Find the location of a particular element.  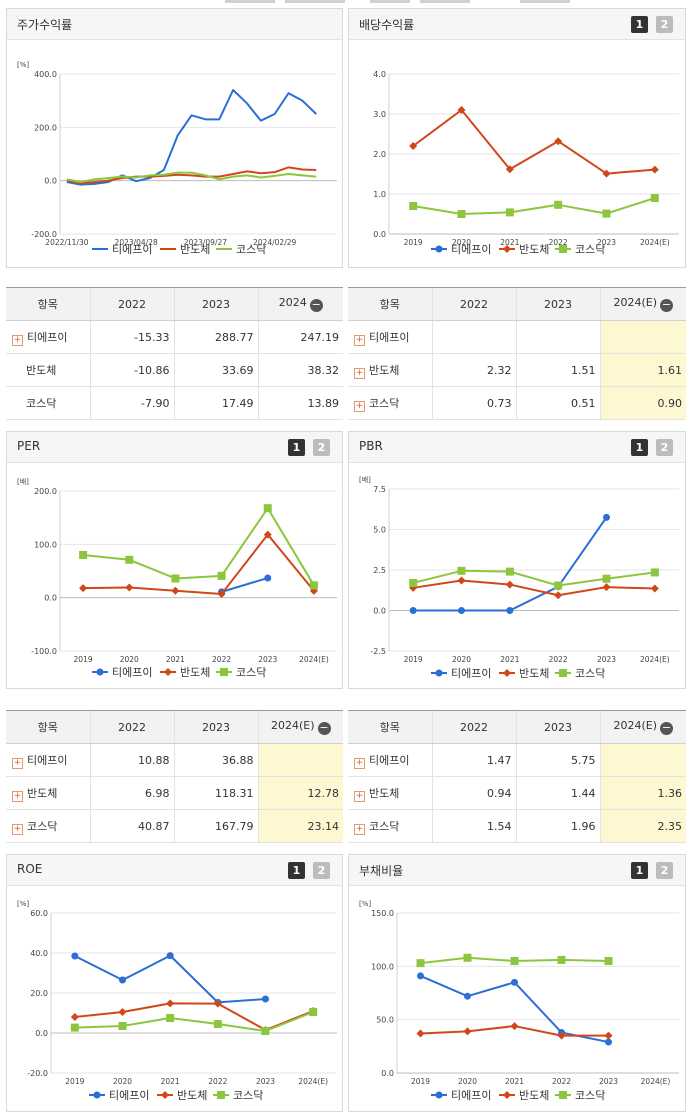

col-header: 2023 is located at coordinates (215, 304).